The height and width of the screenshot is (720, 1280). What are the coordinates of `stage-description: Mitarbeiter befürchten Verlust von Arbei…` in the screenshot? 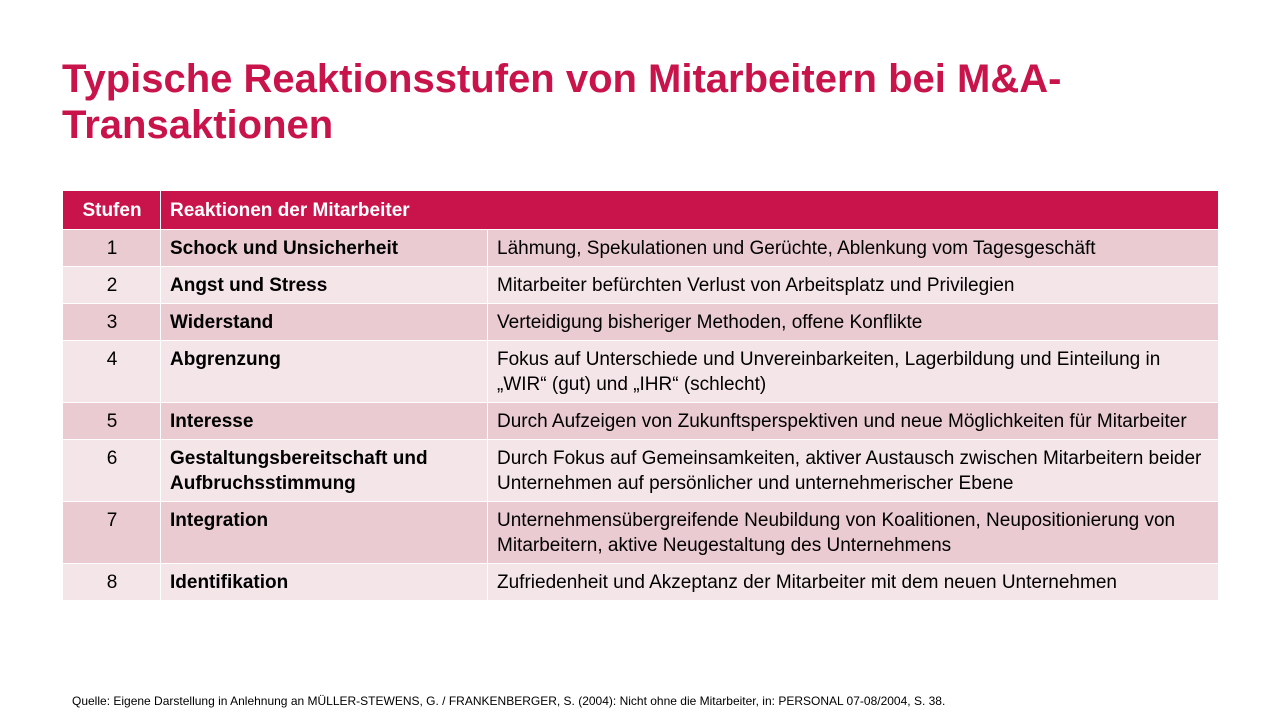 It's located at (853, 285).